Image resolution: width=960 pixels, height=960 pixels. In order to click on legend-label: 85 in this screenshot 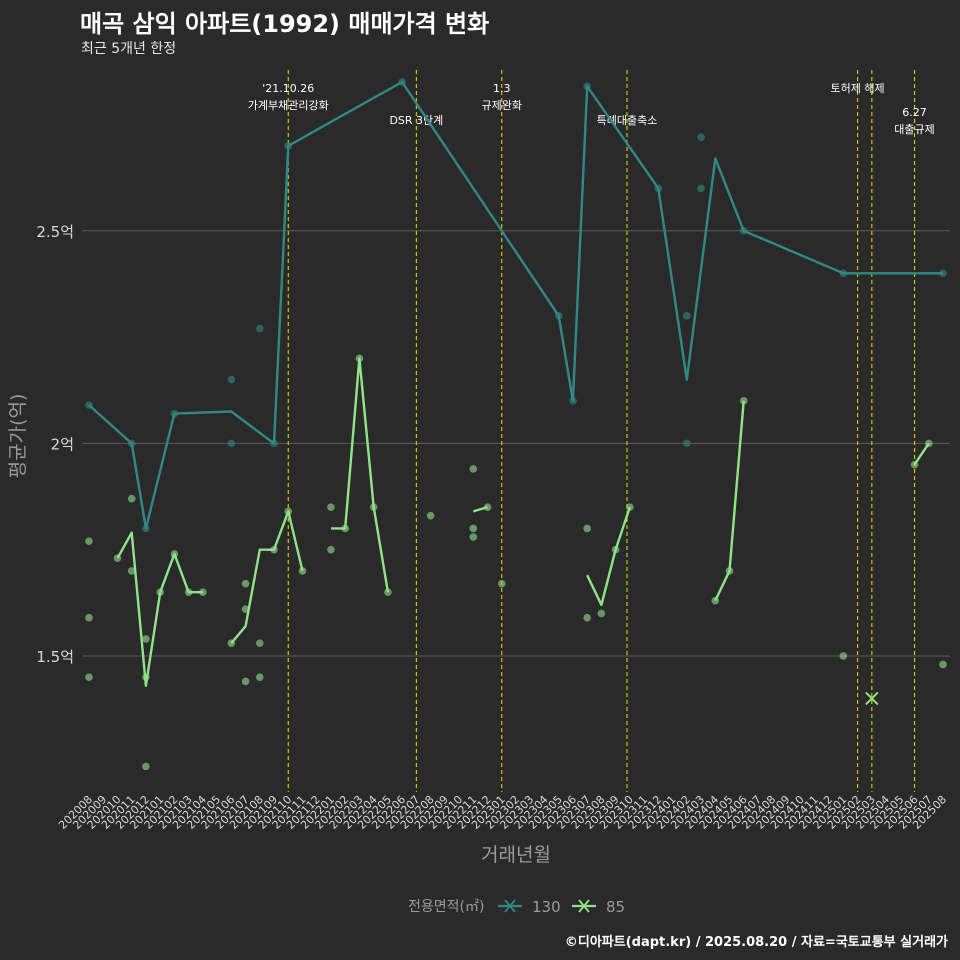, I will do `click(615, 907)`.